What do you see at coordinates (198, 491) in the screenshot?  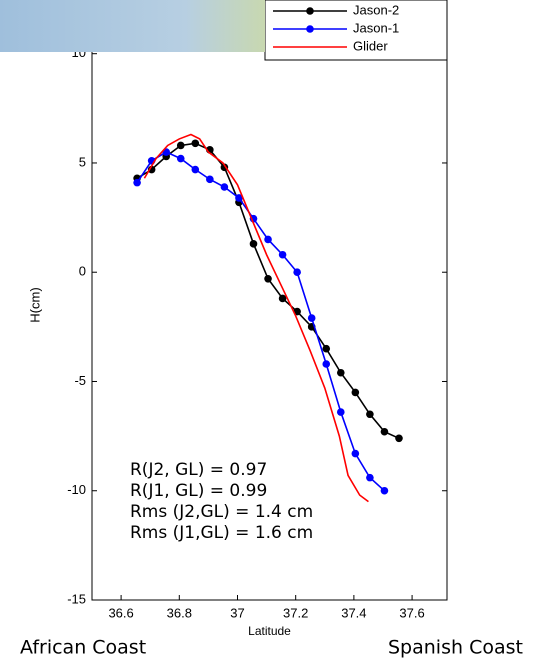 I see `annotation: R(J1, GL) = 0.99` at bounding box center [198, 491].